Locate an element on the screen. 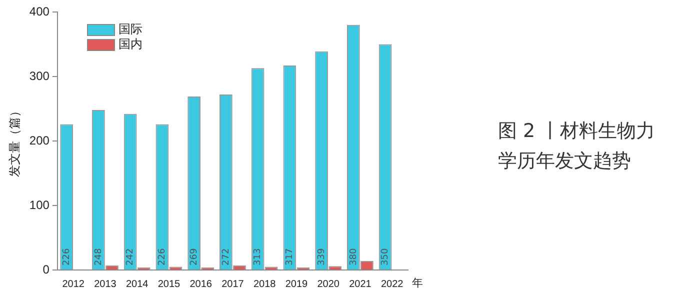  y-axis-title: 发文量（篇） is located at coordinates (15, 141).